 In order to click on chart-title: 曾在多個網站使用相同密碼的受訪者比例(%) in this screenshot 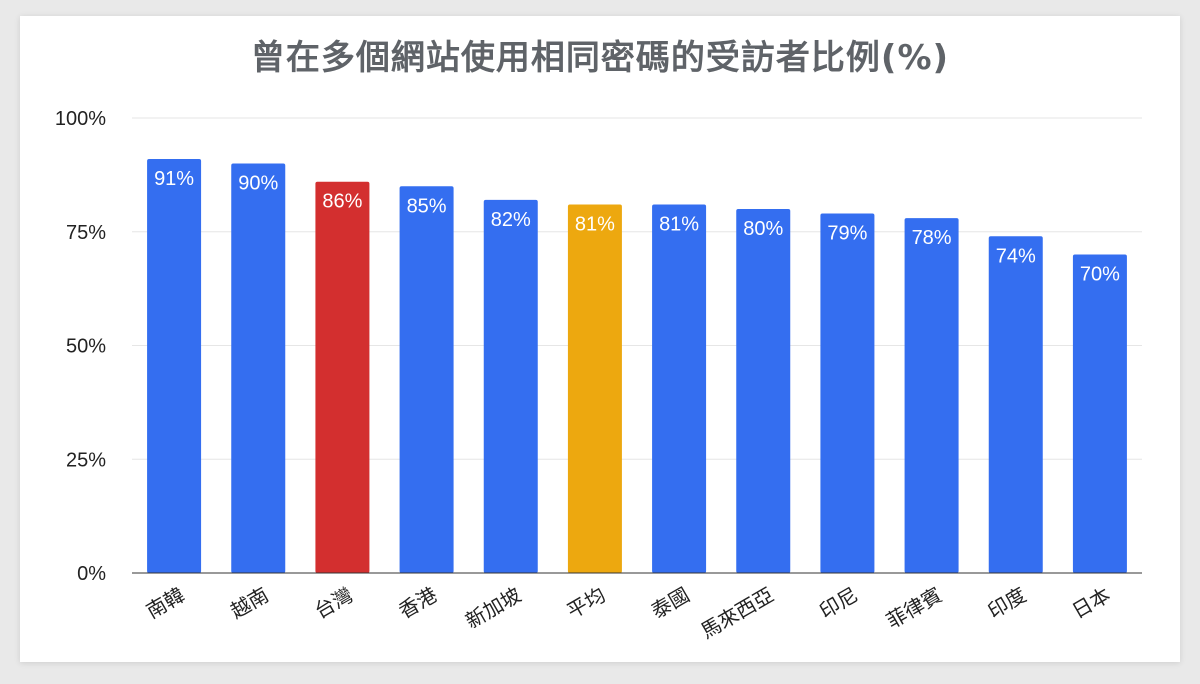, I will do `click(600, 58)`.